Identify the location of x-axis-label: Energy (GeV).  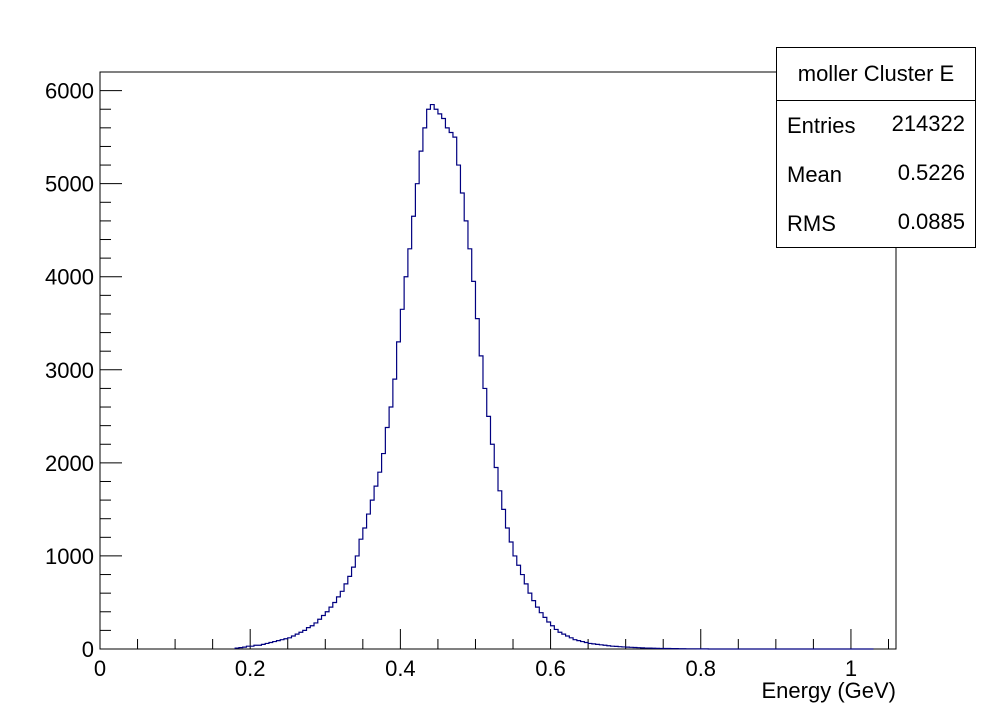
(829, 690).